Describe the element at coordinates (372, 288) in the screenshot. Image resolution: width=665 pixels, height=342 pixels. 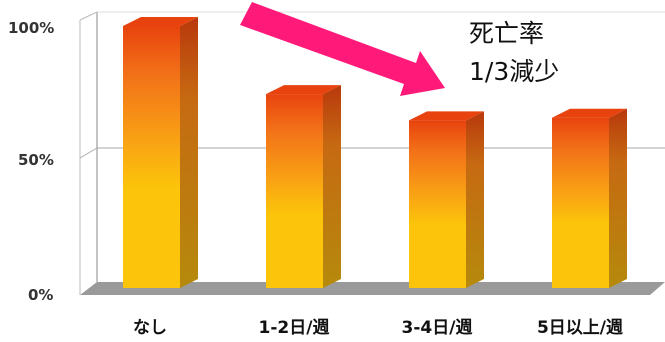
I see `chart-floor` at that location.